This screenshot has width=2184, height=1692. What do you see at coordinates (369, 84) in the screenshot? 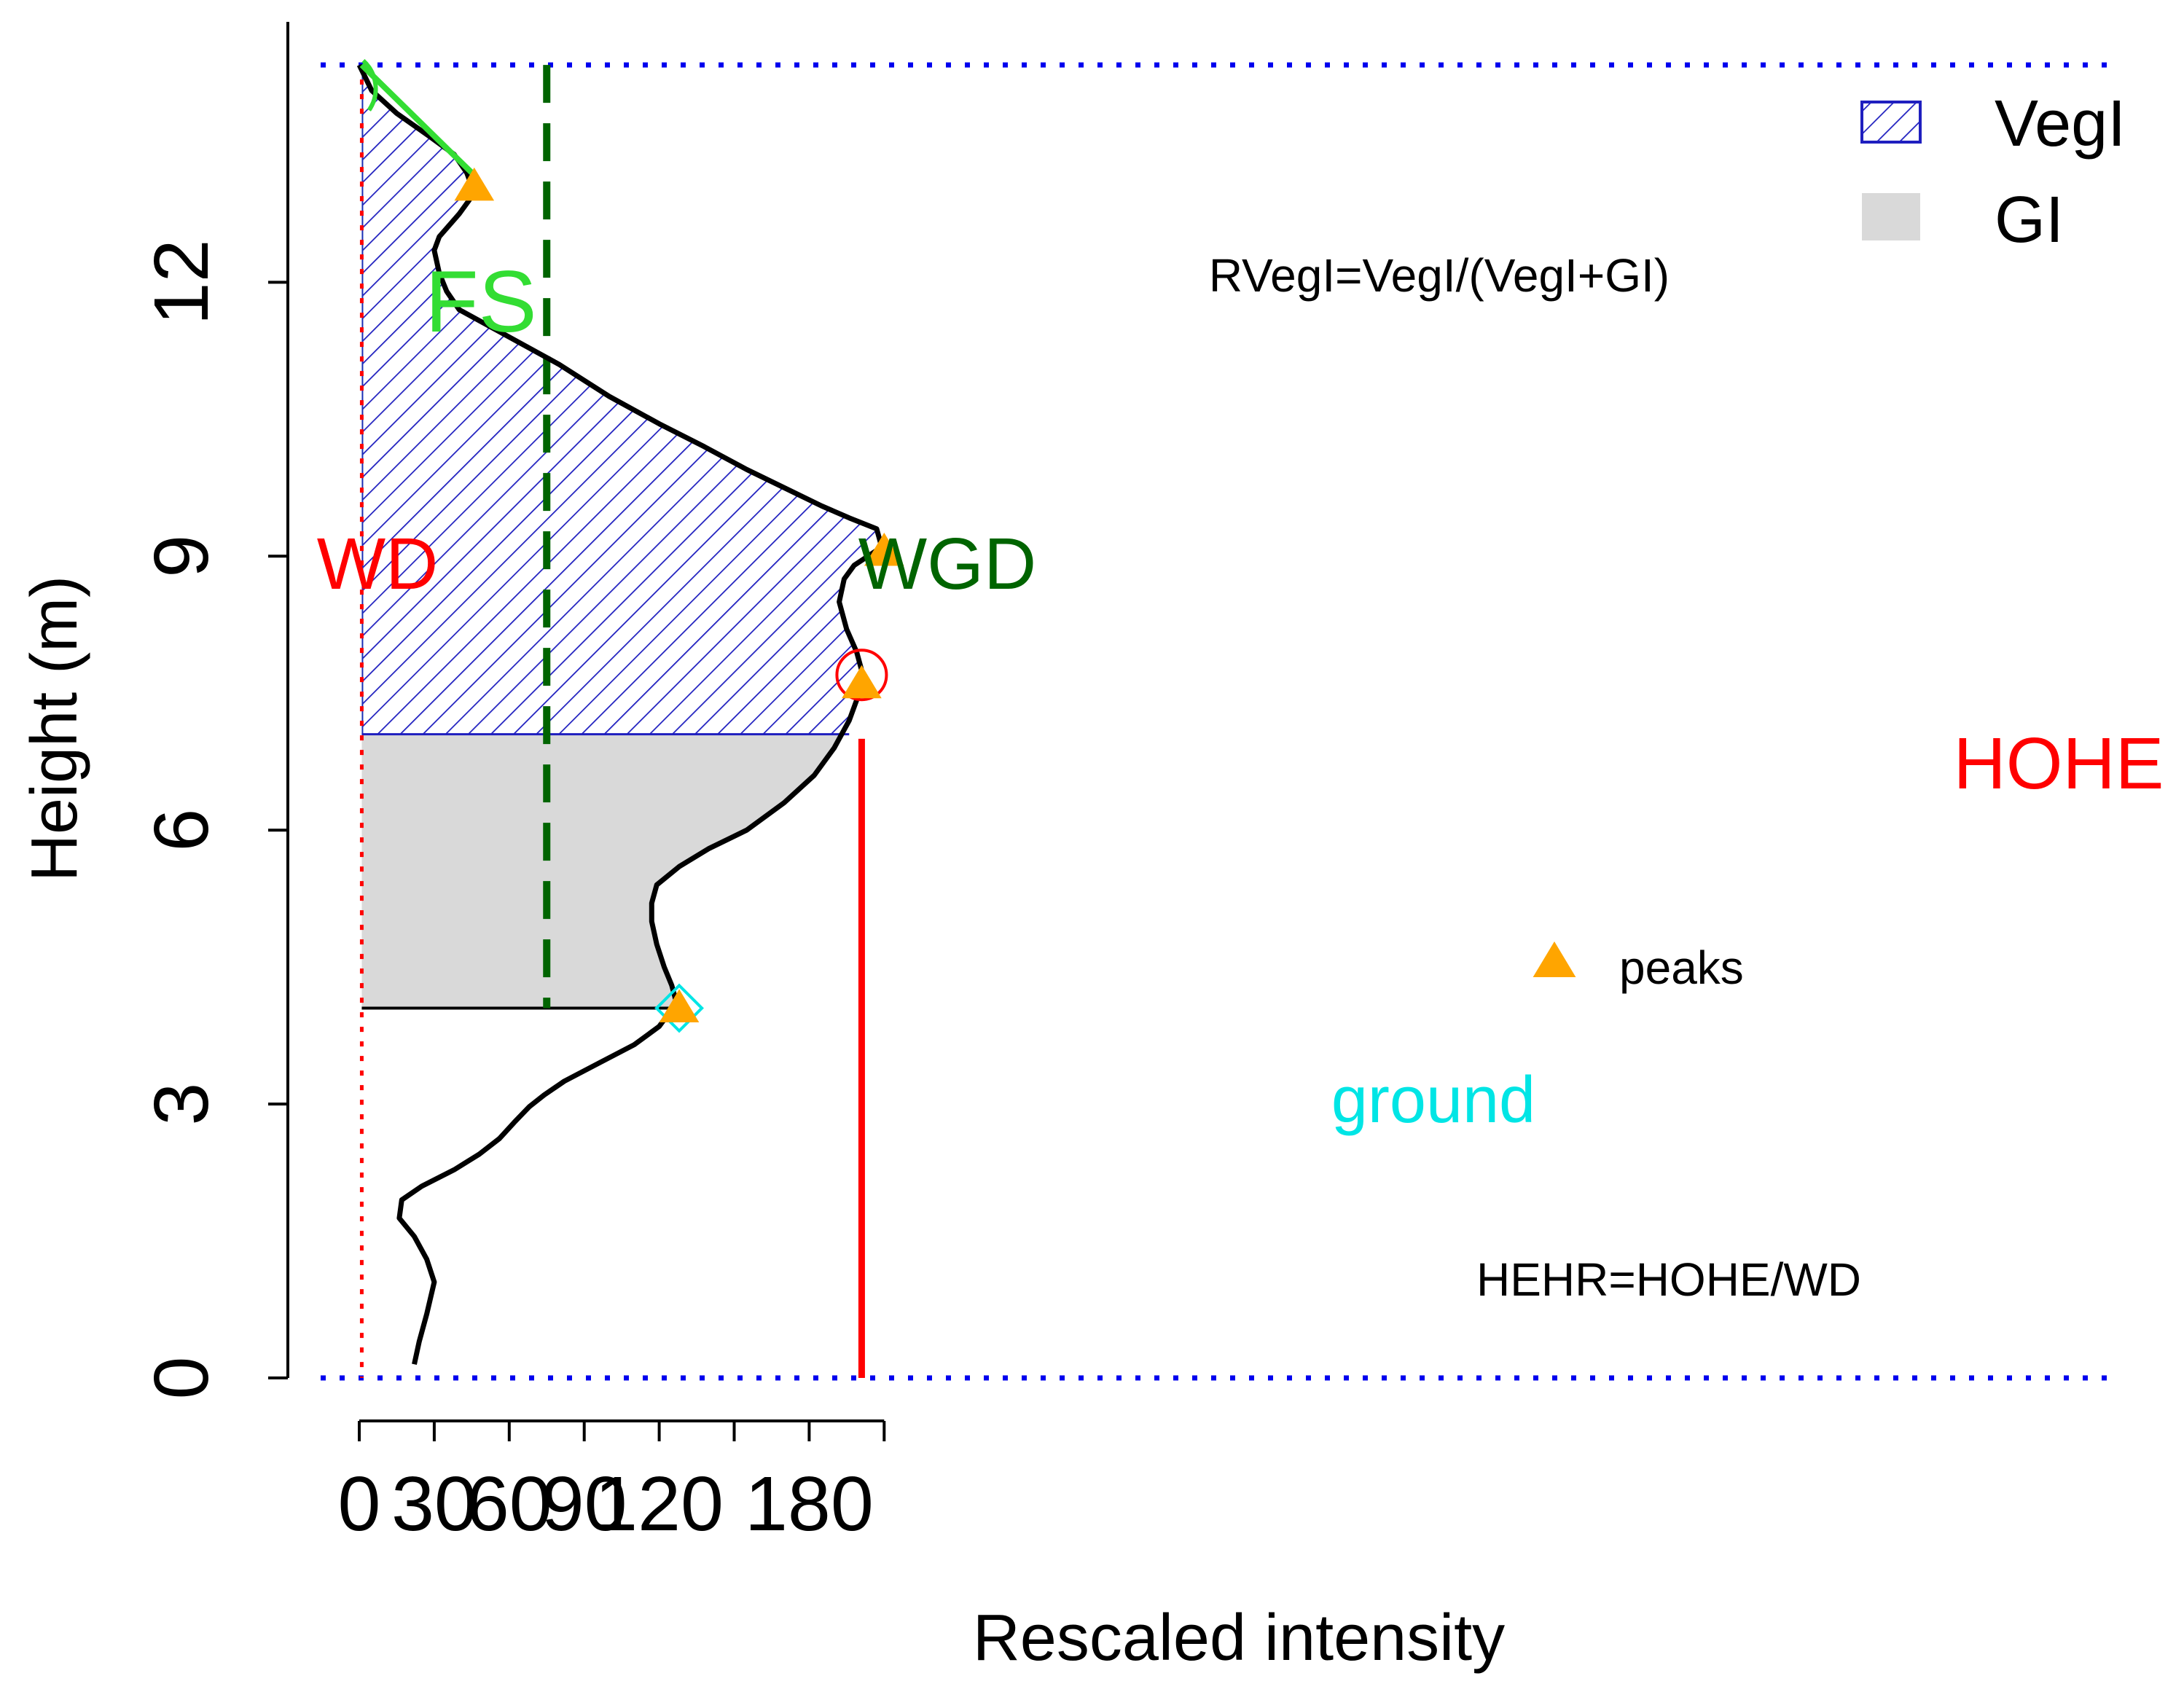
I see `fs-arc` at bounding box center [369, 84].